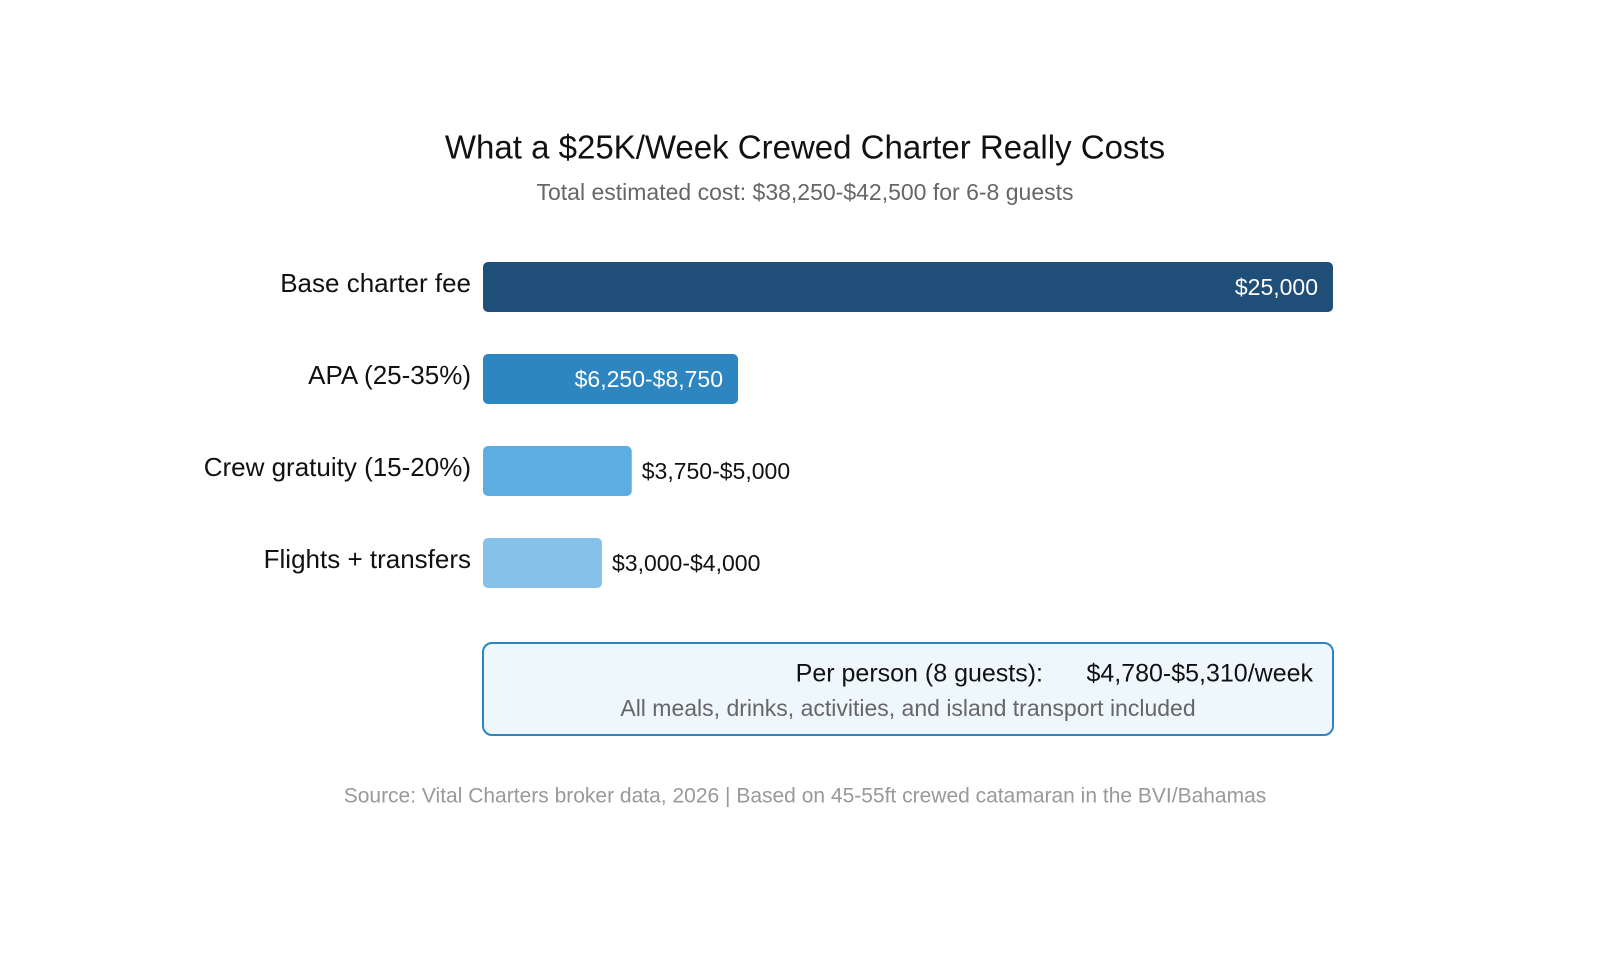 Image resolution: width=1600 pixels, height=965 pixels. I want to click on y-tick-label: Flights + transfers, so click(367, 559).